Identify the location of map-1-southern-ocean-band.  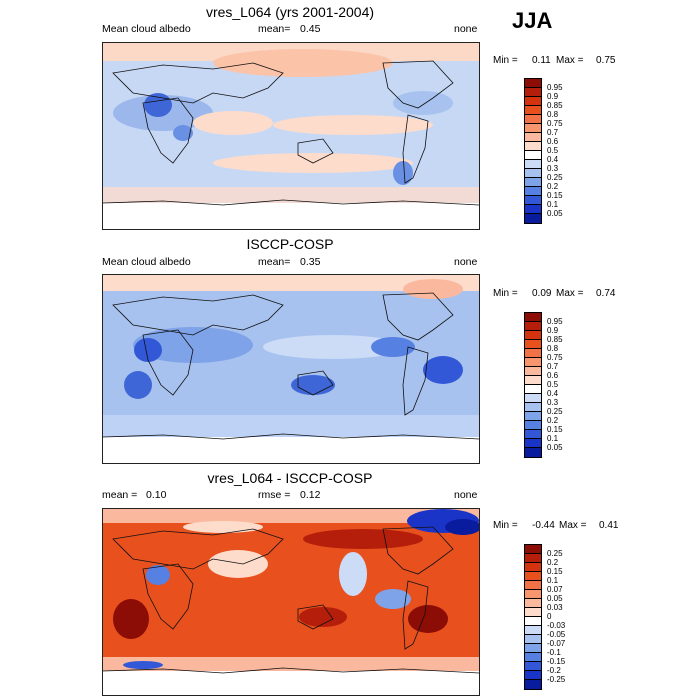
(291, 195).